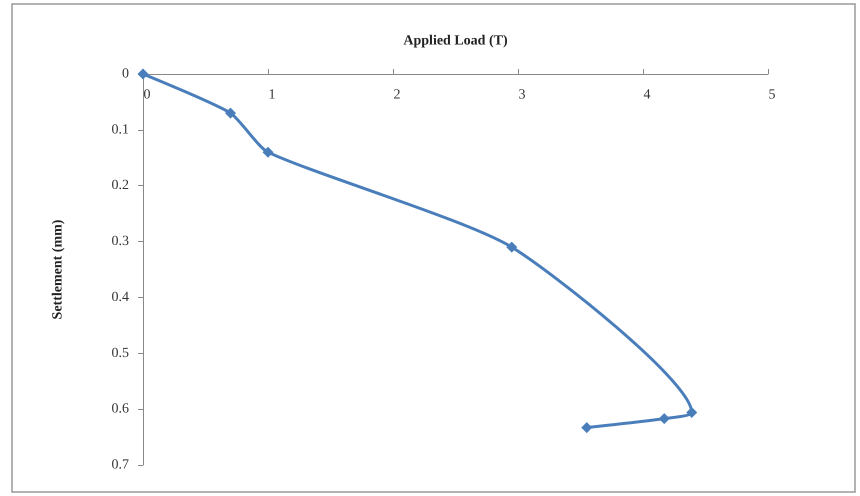  Describe the element at coordinates (147, 95) in the screenshot. I see `x-tick-label: 0` at that location.